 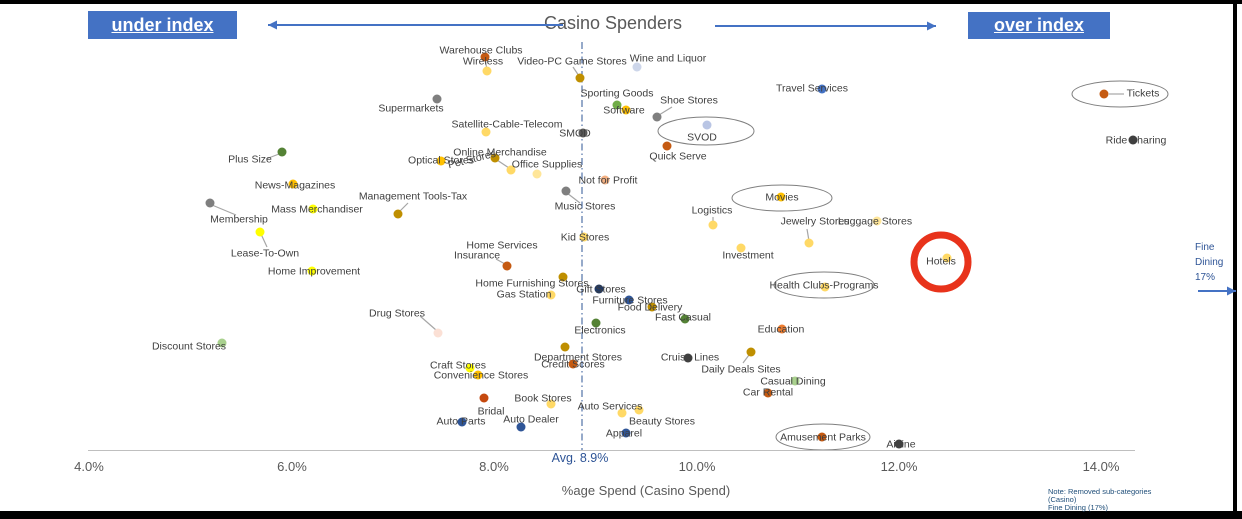 I want to click on point-optical-stores, so click(x=441, y=161).